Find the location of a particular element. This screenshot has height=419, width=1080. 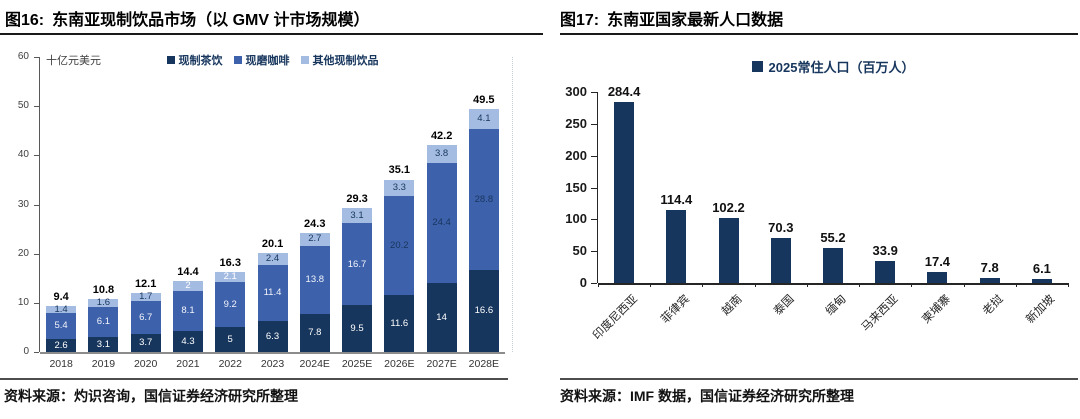

x-axis-label: 菲律宾 is located at coordinates (675, 310).